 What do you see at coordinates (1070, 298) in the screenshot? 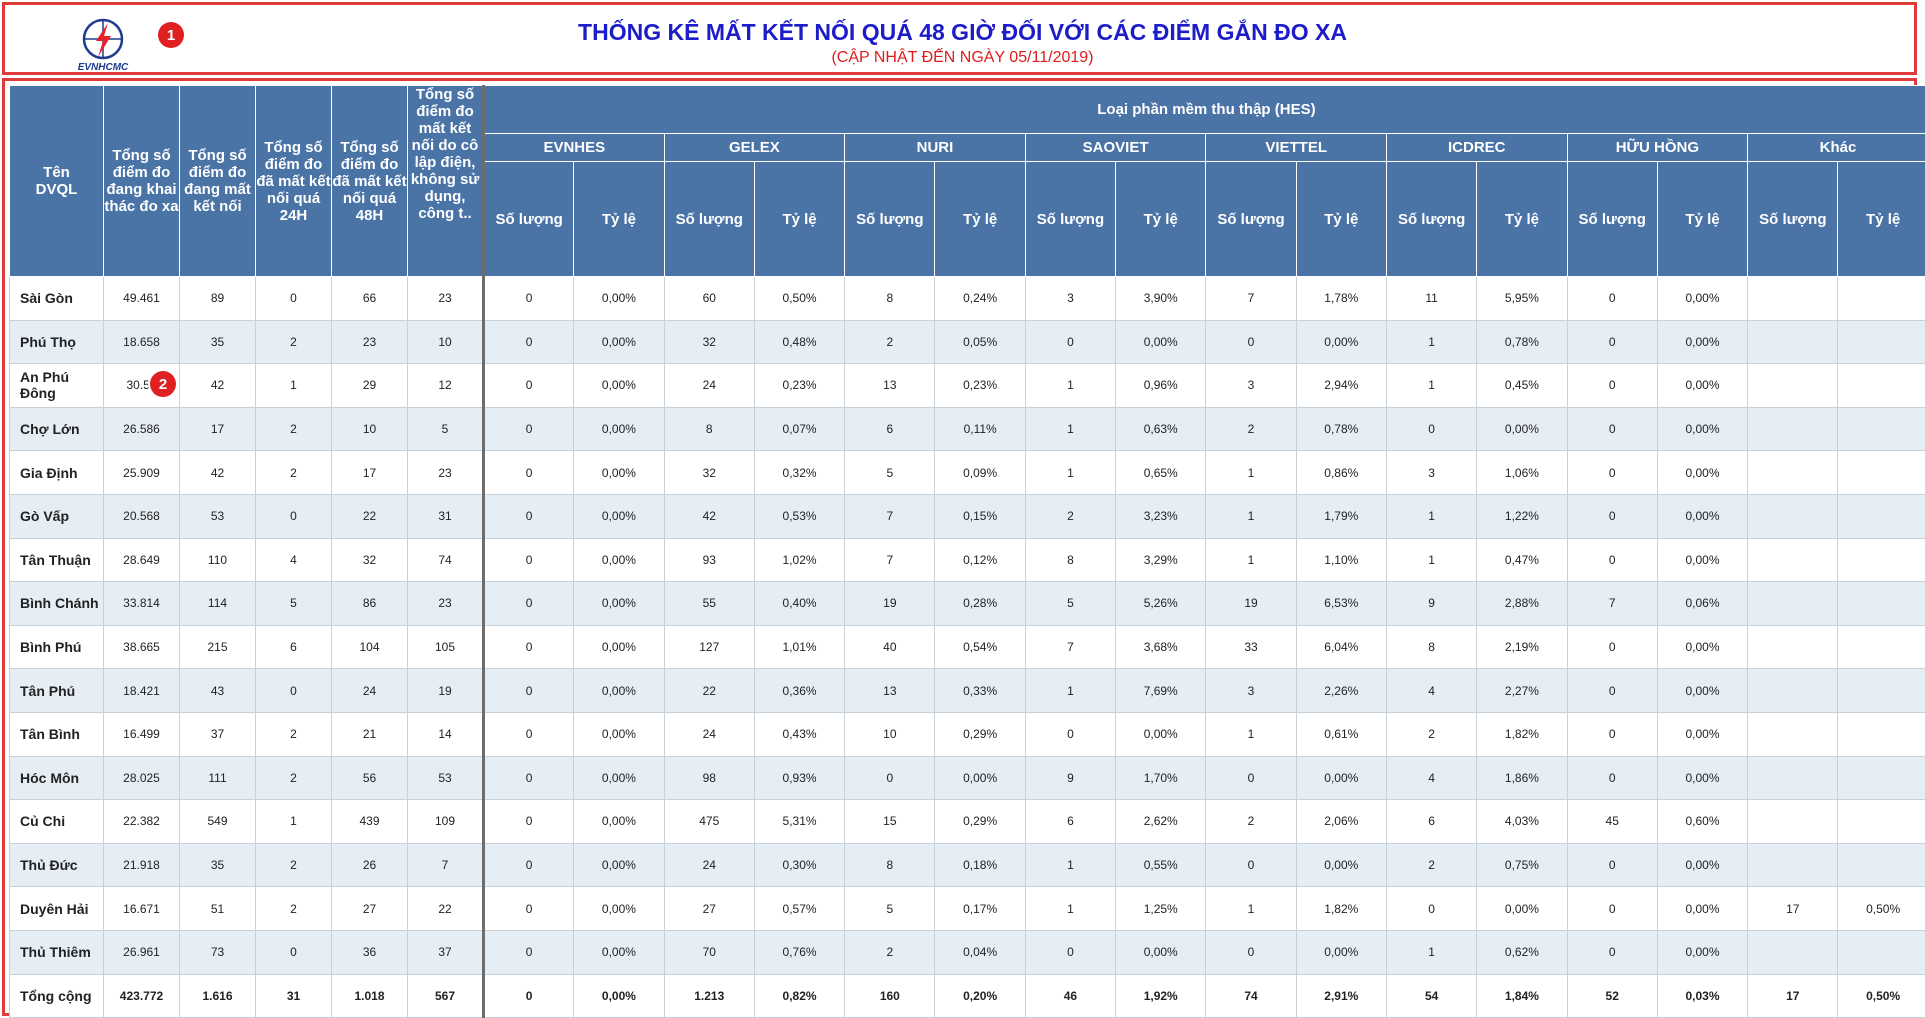
I see `value-cell: 3` at bounding box center [1070, 298].